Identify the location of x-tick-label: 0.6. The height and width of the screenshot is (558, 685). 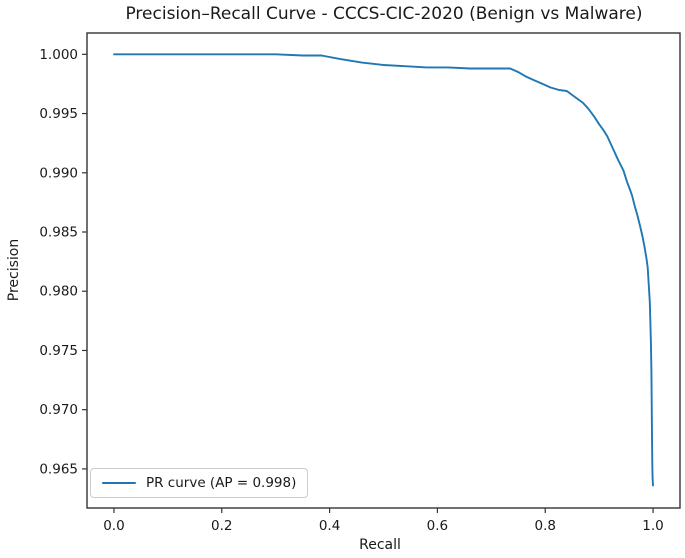
(437, 526).